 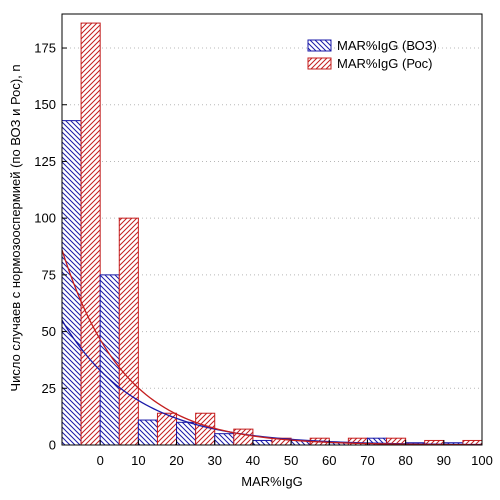 What do you see at coordinates (214, 460) in the screenshot?
I see `x-tick-label: 30` at bounding box center [214, 460].